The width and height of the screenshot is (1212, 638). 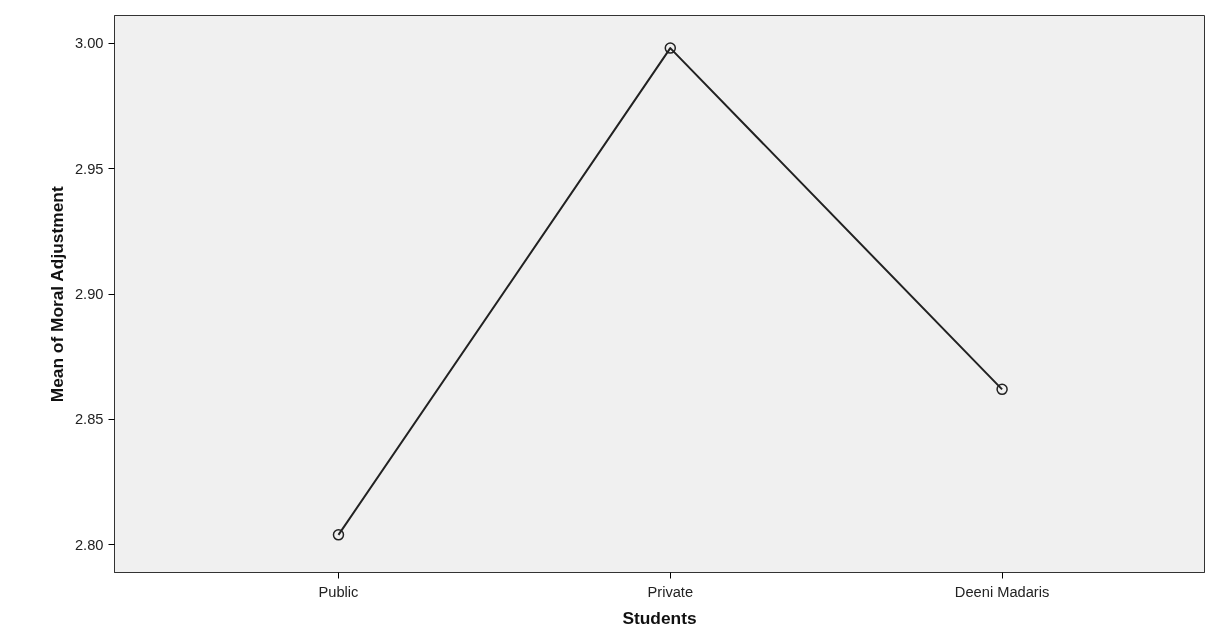 What do you see at coordinates (670, 591) in the screenshot?
I see `x-tick-label: Private` at bounding box center [670, 591].